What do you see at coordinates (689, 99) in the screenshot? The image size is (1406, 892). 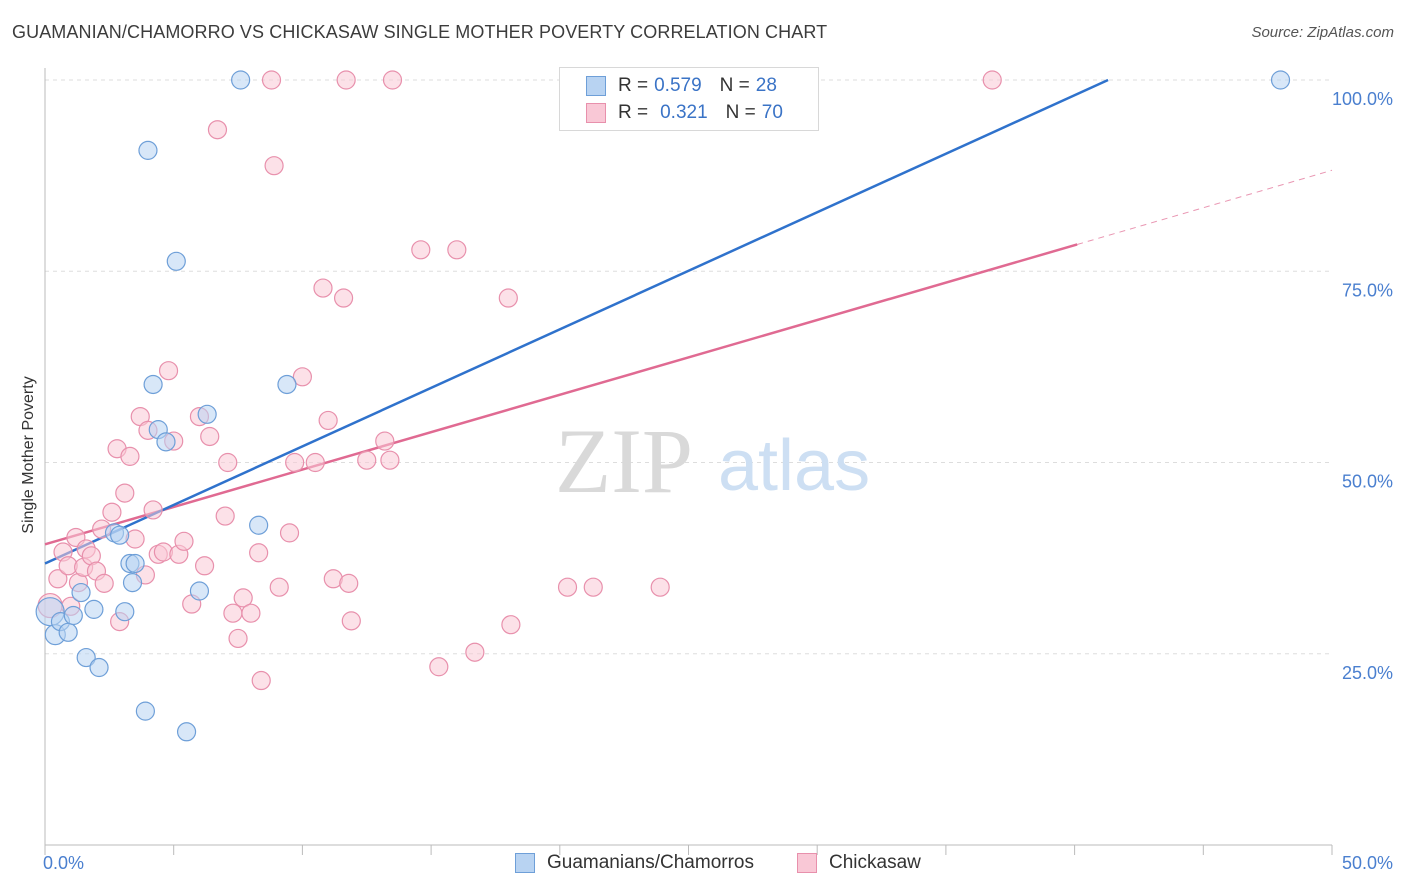 I see `correlation-legend: R = 0.579 N = 28 R = 0.321 N = 70` at bounding box center [689, 99].